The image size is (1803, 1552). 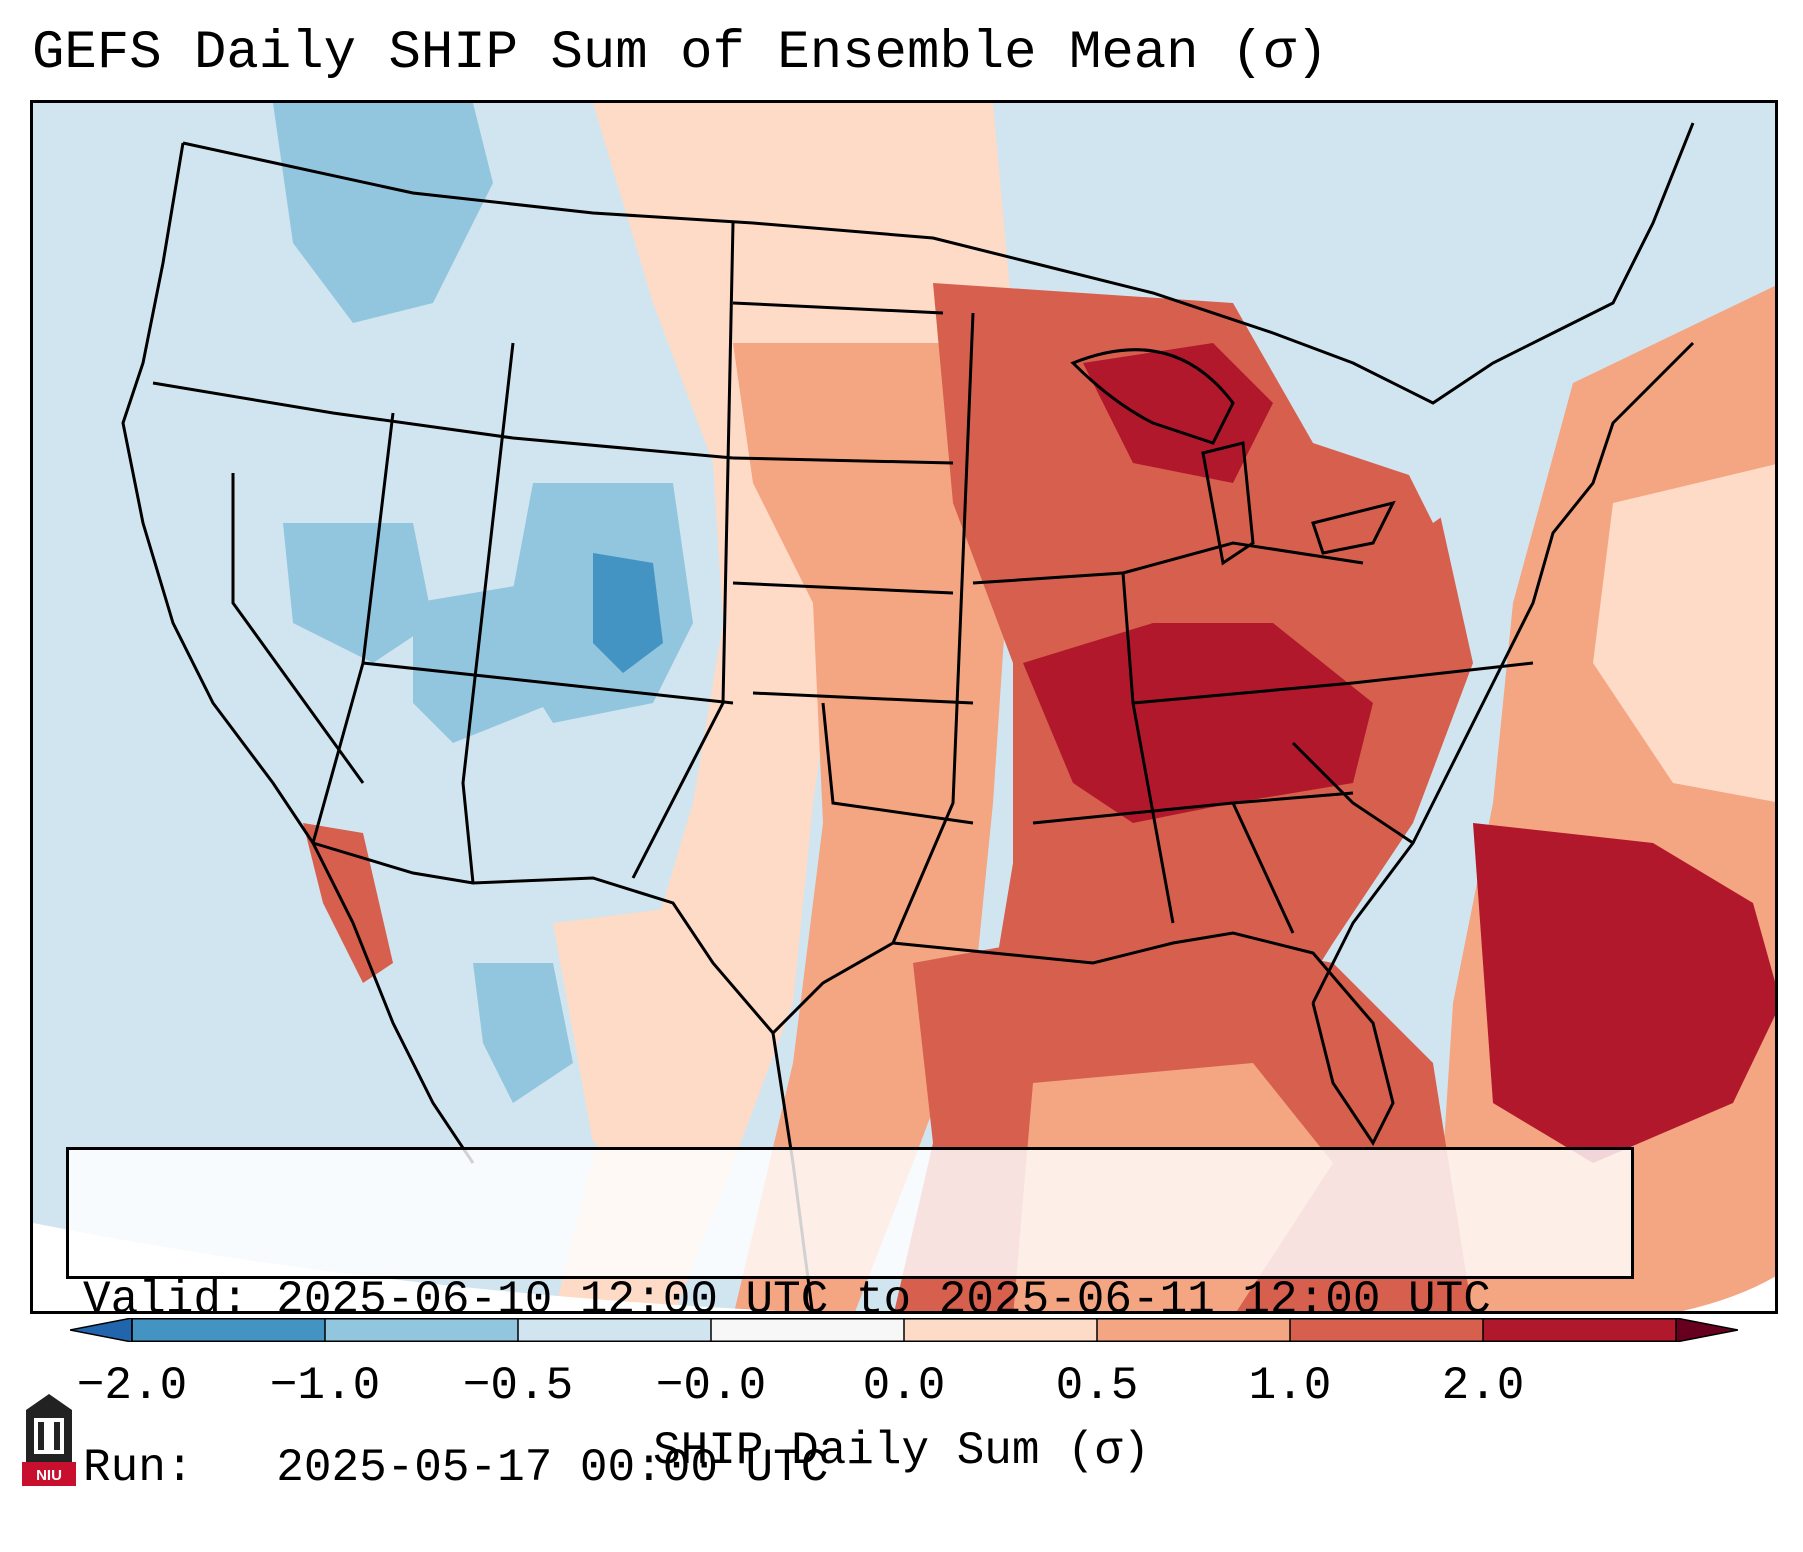 I want to click on projection-edge, so click(x=406, y=1267).